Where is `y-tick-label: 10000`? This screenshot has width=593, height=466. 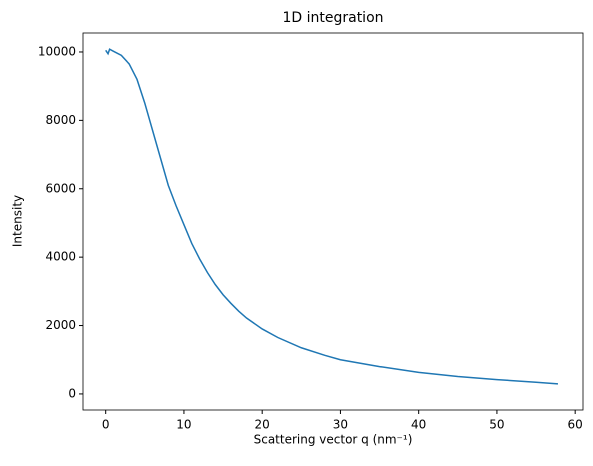 y-tick-label: 10000 is located at coordinates (57, 51).